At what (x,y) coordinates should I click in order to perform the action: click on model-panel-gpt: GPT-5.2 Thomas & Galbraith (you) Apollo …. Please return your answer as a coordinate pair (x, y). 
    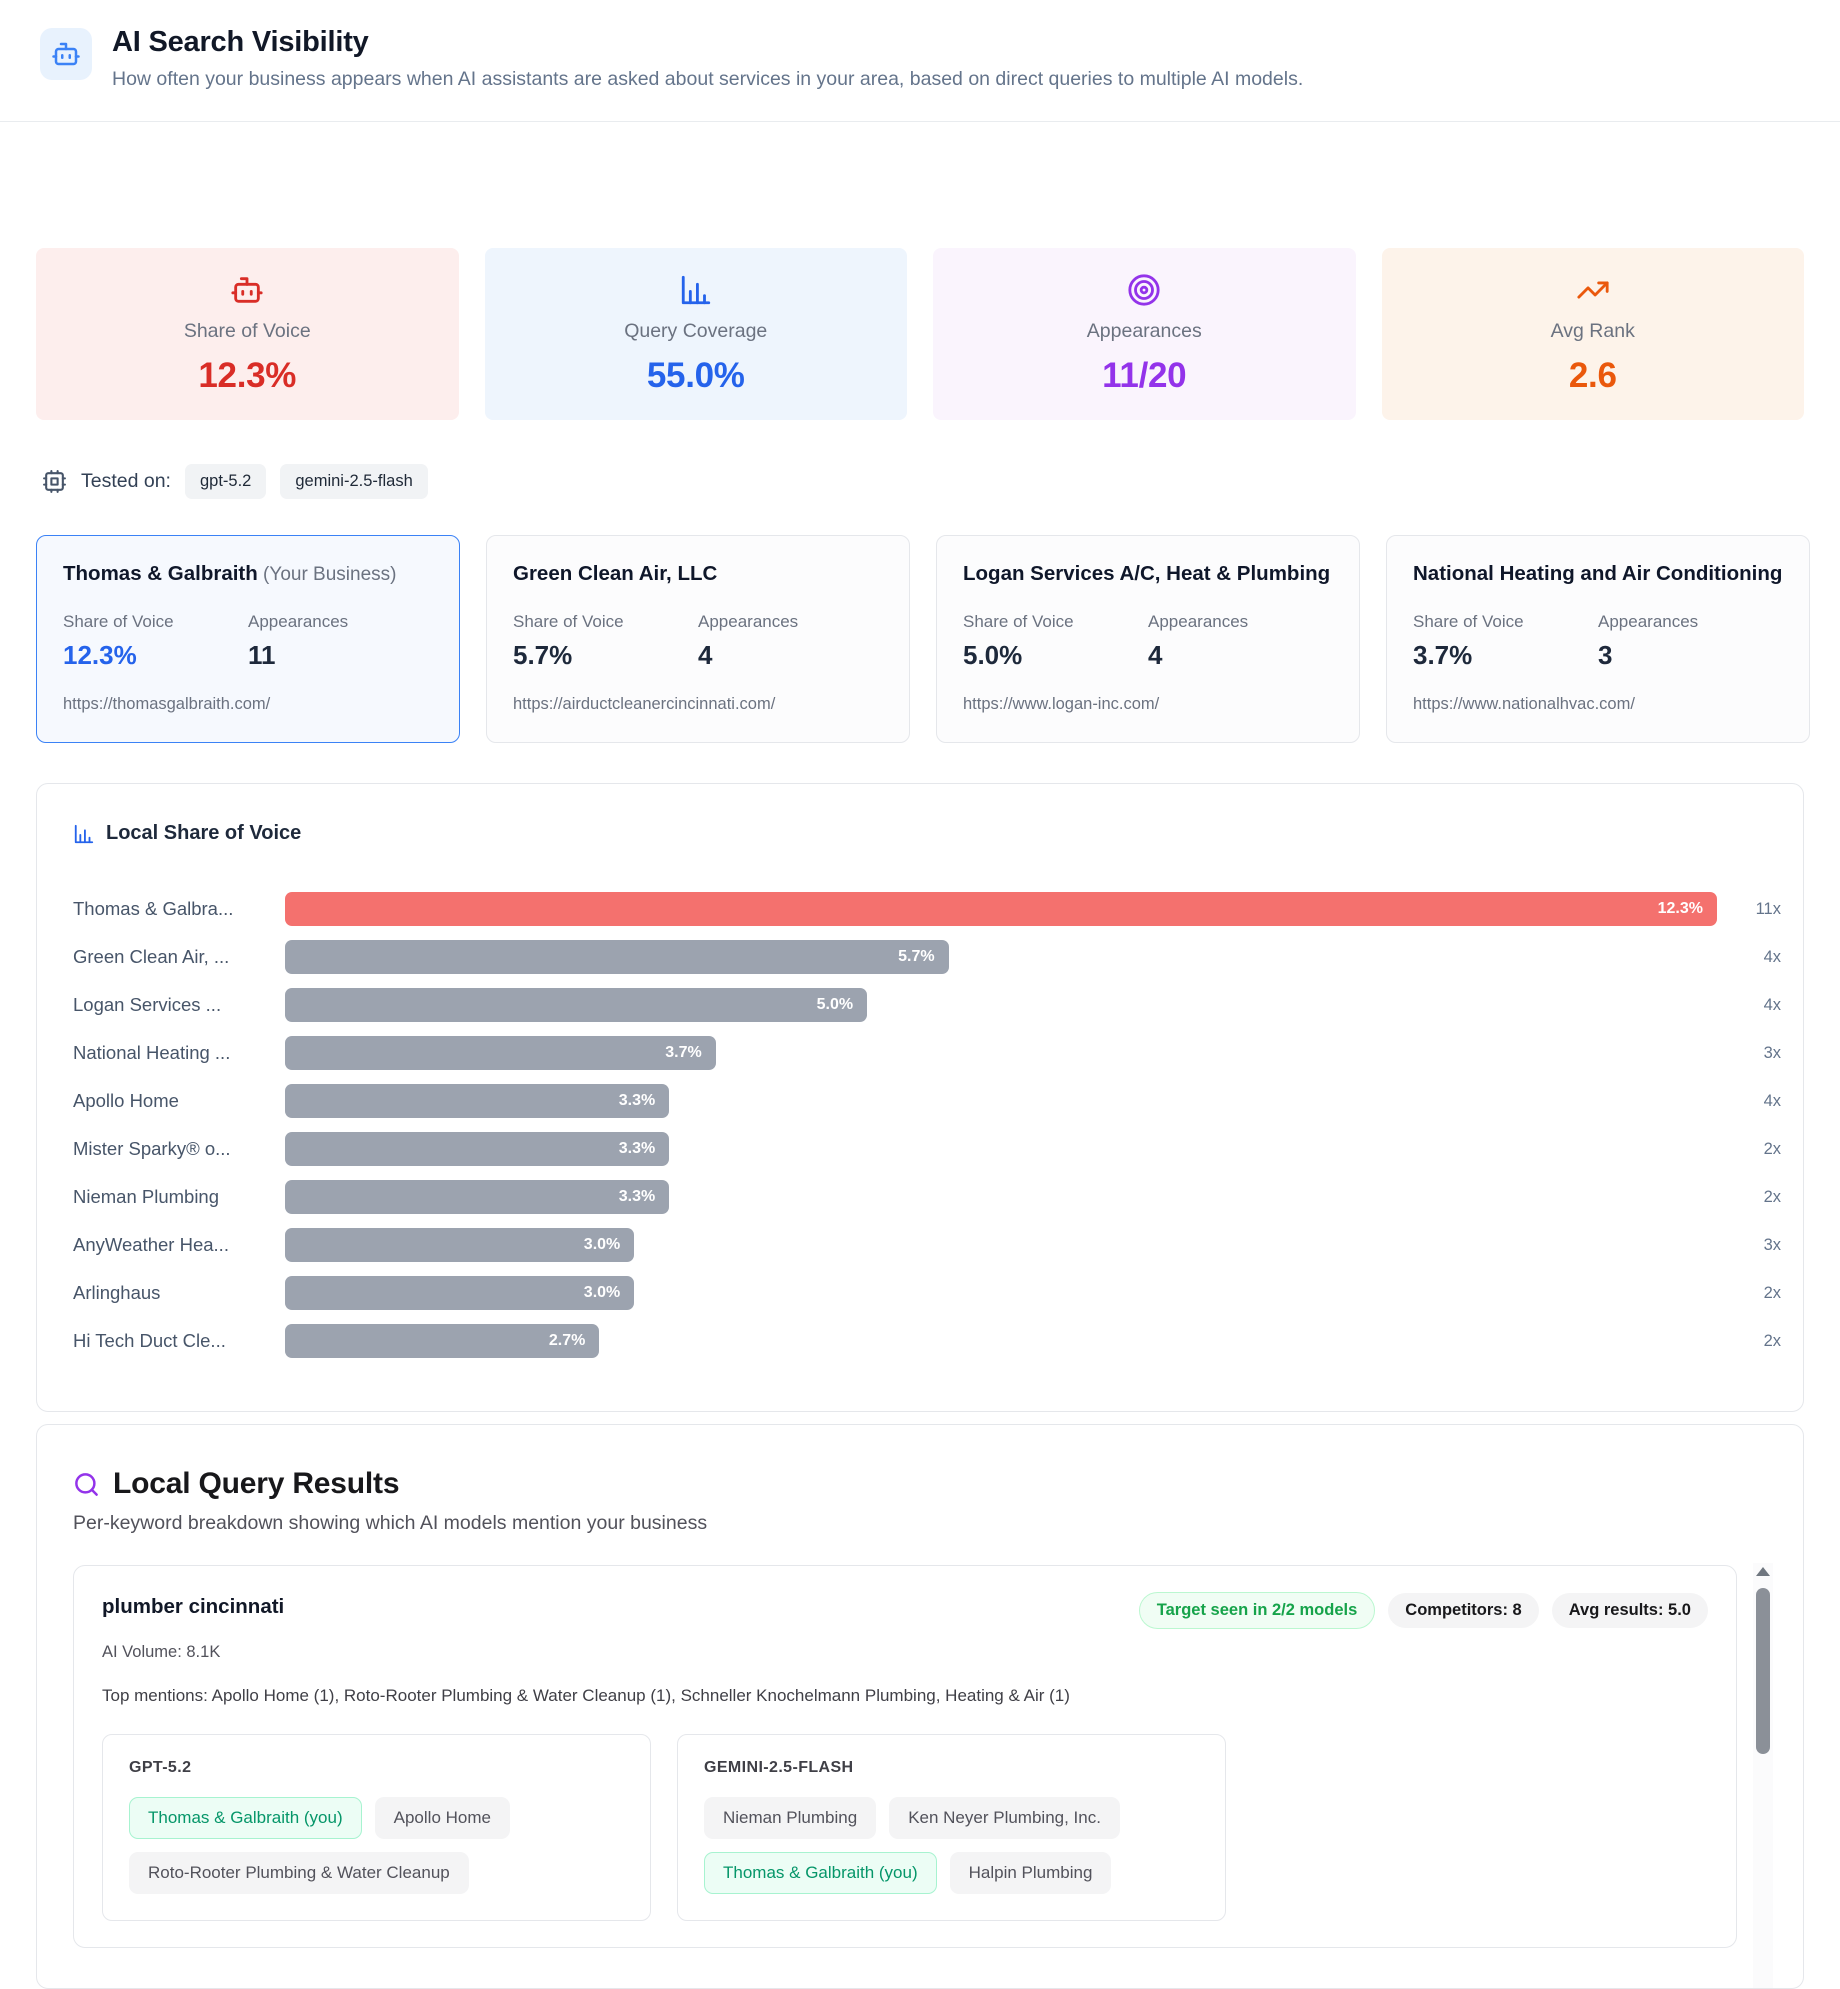
    Looking at the image, I should click on (376, 1827).